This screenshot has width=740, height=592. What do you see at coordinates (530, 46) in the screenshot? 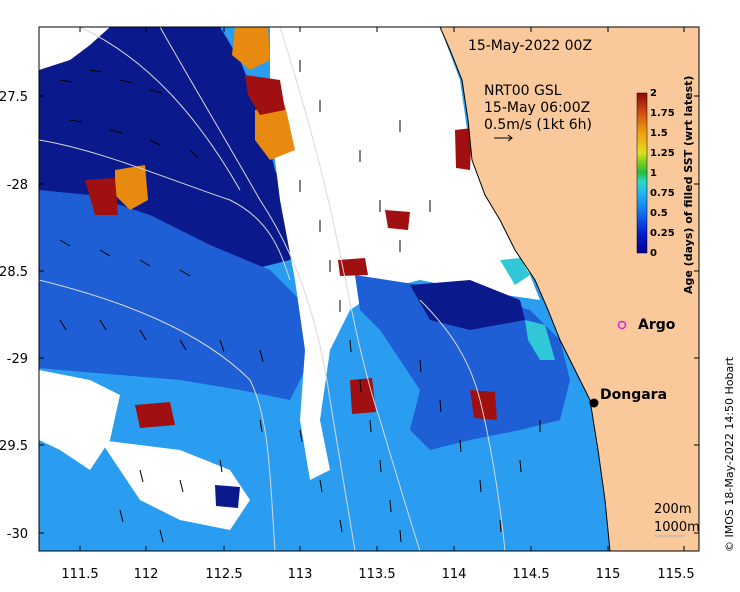
I see `date-label: 15-May-2022 00Z` at bounding box center [530, 46].